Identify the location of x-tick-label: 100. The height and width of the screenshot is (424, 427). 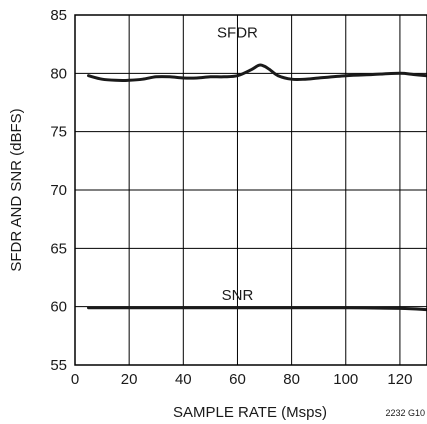
(345, 379).